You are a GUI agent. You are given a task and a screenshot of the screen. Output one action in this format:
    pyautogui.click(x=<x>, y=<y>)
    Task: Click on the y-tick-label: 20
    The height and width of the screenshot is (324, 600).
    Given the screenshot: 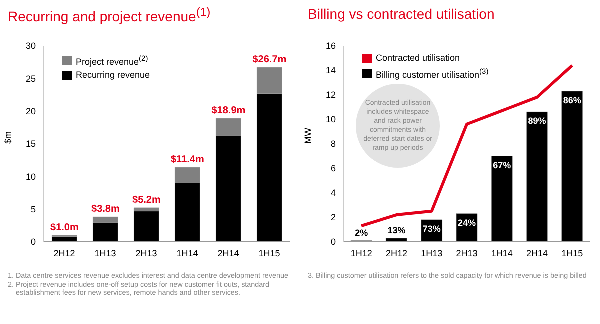 What is the action you would take?
    pyautogui.click(x=31, y=111)
    